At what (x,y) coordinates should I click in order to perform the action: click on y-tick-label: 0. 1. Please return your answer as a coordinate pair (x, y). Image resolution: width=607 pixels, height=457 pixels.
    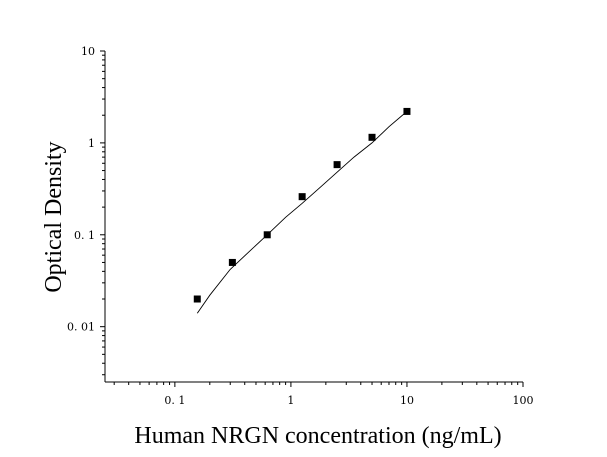
    Looking at the image, I should click on (84, 235).